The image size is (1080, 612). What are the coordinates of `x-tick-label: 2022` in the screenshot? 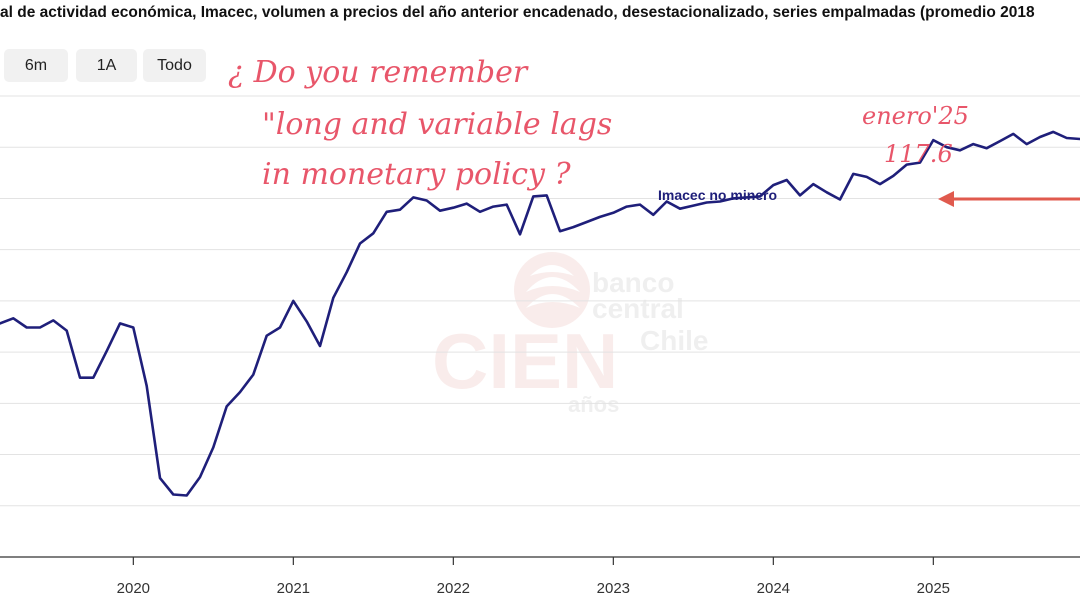 It's located at (453, 588).